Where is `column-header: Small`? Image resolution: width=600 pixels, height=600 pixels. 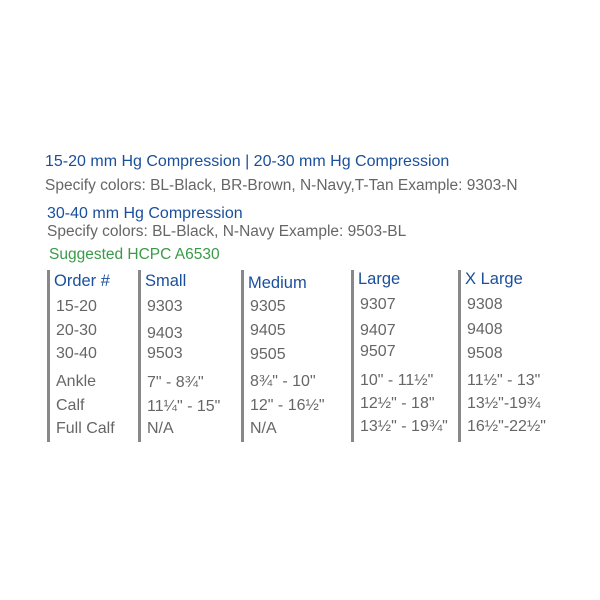
column-header: Small is located at coordinates (166, 281).